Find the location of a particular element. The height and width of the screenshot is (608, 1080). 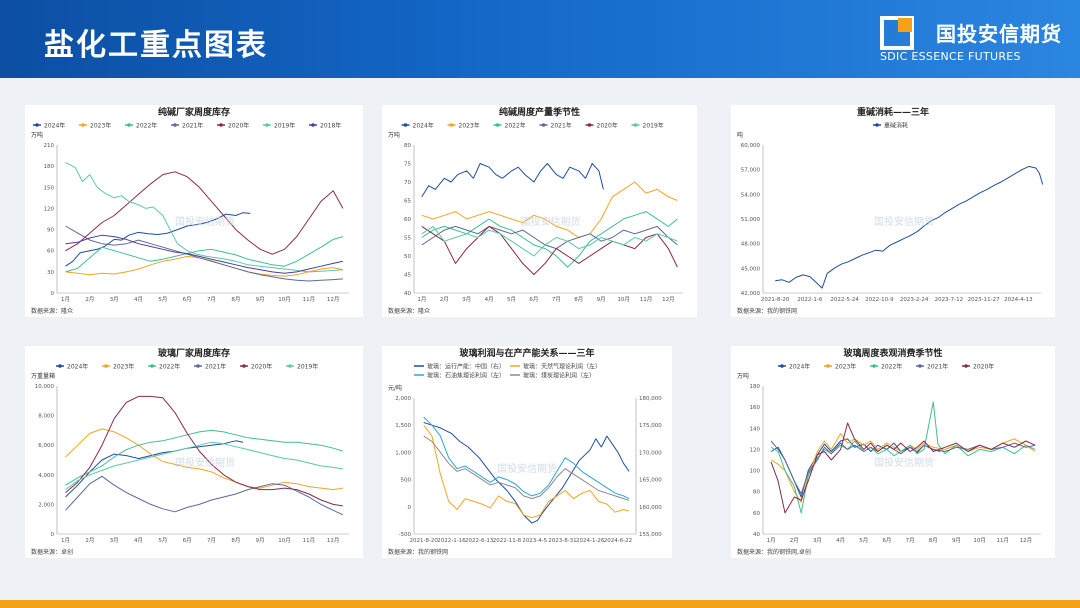

y-tick-label: 75 is located at coordinates (407, 165).